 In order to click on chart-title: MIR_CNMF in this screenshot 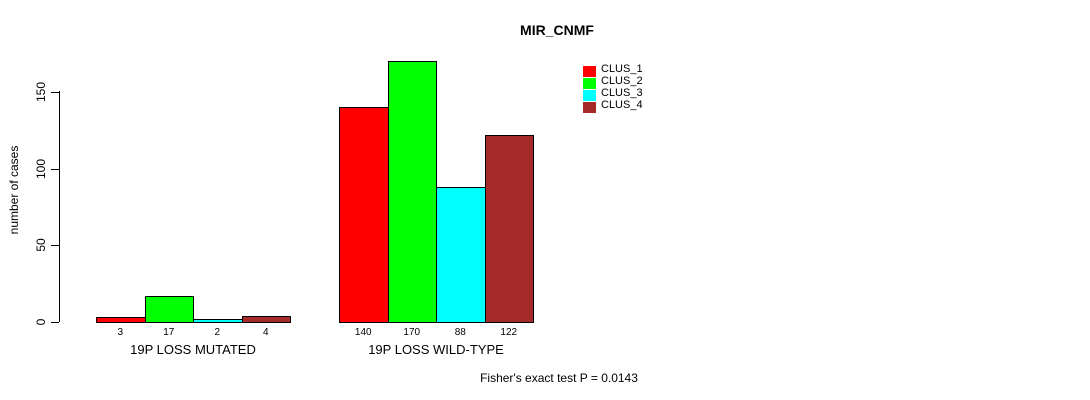, I will do `click(557, 30)`.